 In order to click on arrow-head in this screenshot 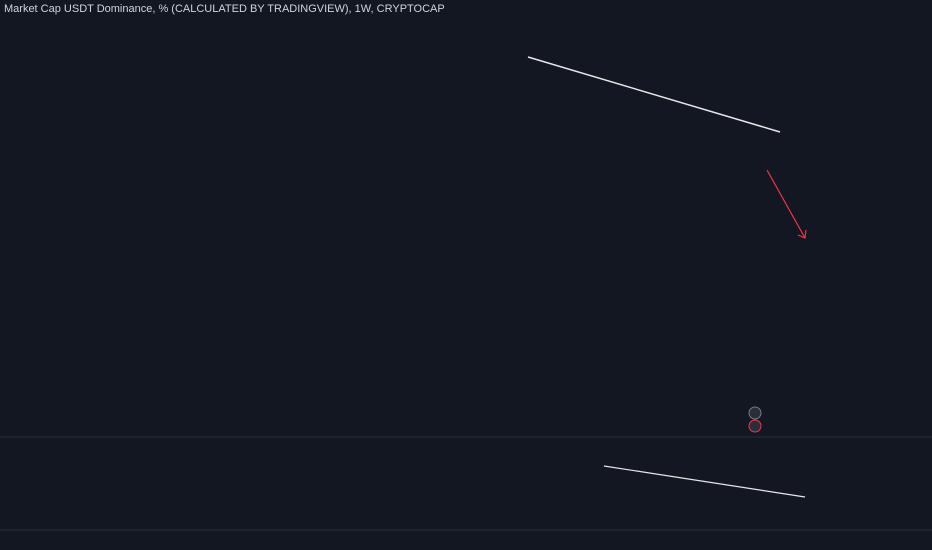, I will do `click(802, 234)`.